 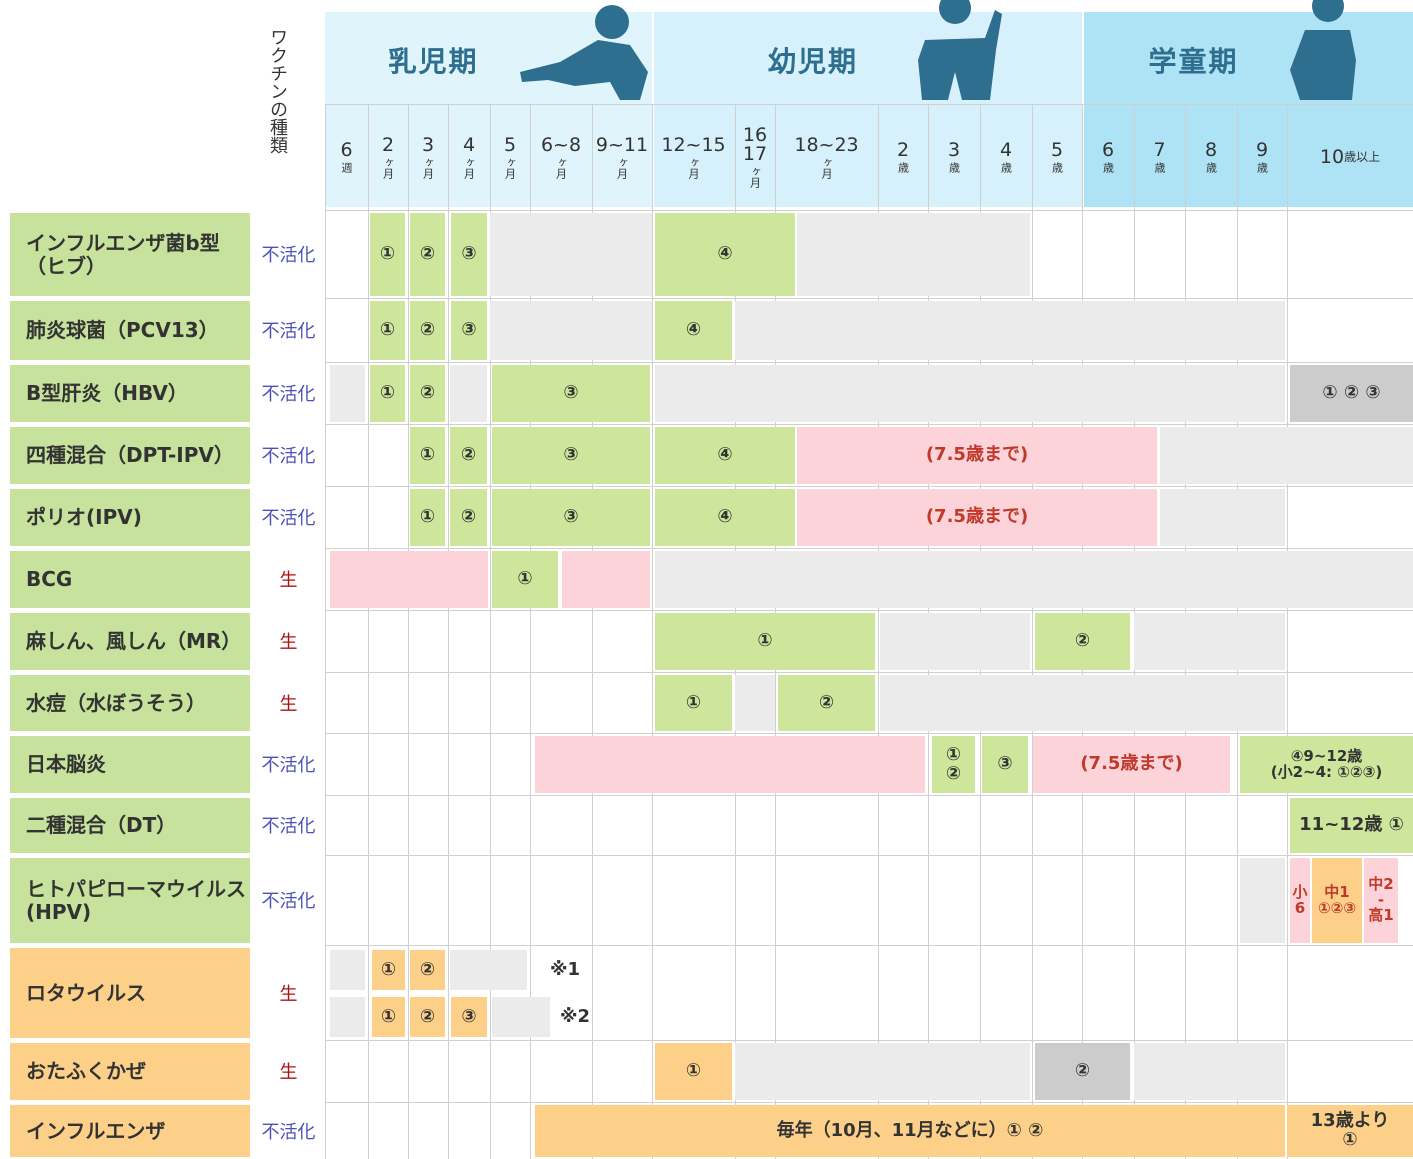 What do you see at coordinates (1159, 150) in the screenshot?
I see `age-number: 7` at bounding box center [1159, 150].